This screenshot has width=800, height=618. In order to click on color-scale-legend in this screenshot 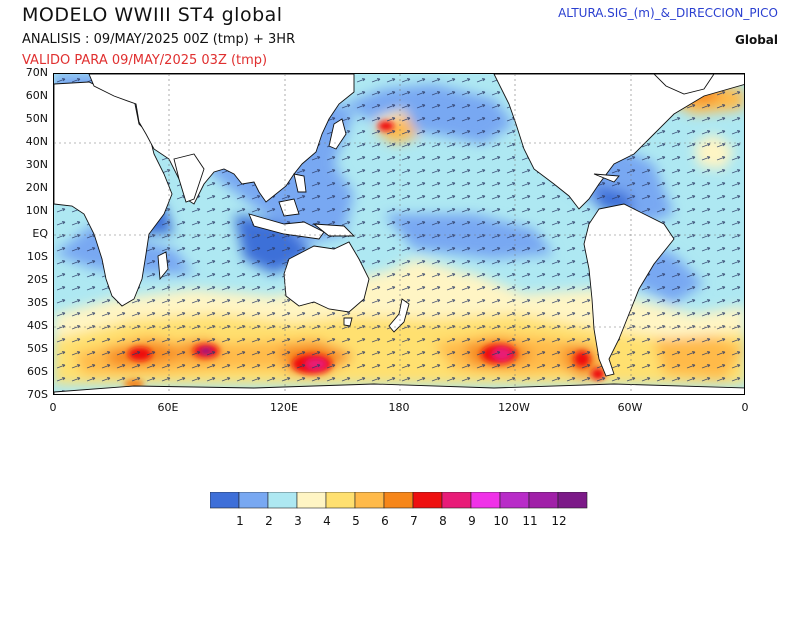, I will do `click(399, 500)`.